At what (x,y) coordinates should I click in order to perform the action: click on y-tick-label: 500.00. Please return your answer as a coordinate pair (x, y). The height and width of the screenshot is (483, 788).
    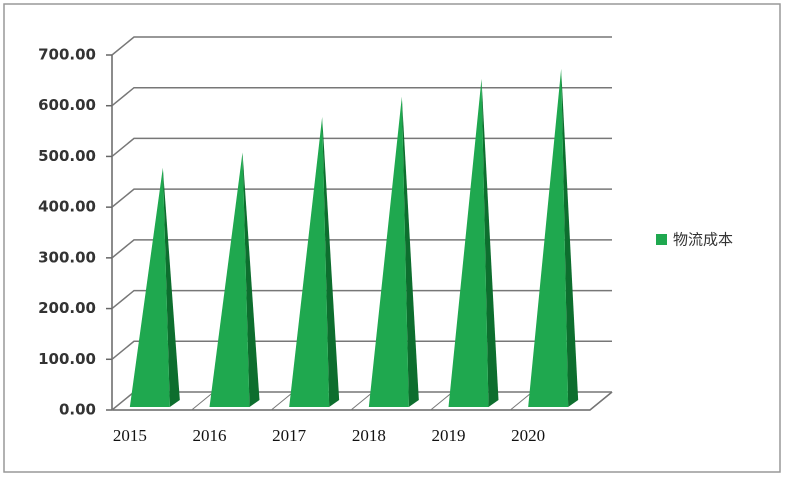
    Looking at the image, I should click on (67, 156).